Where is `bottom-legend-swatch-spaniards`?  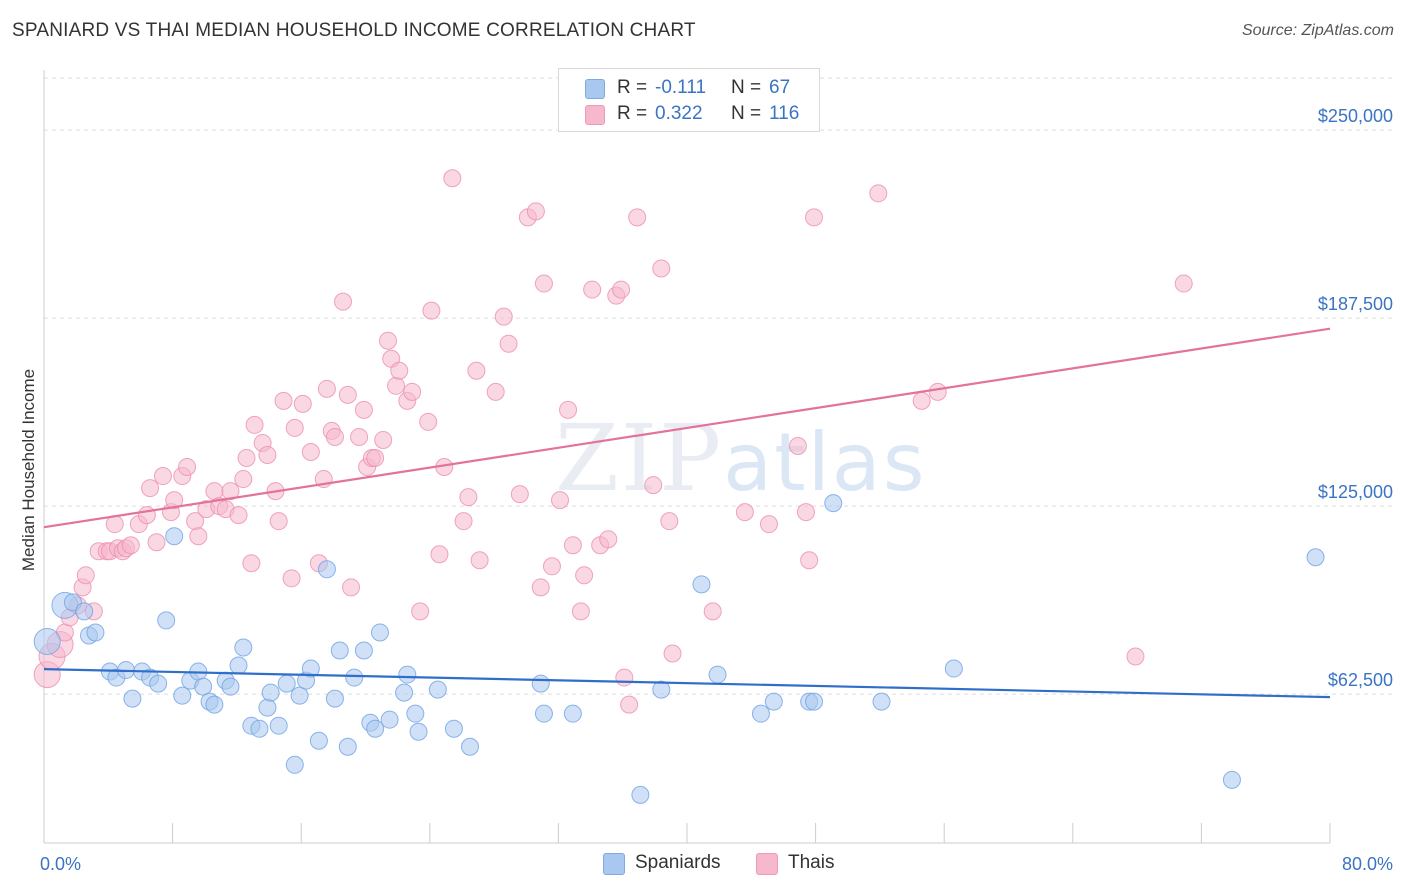
bottom-legend-swatch-spaniards is located at coordinates (614, 864).